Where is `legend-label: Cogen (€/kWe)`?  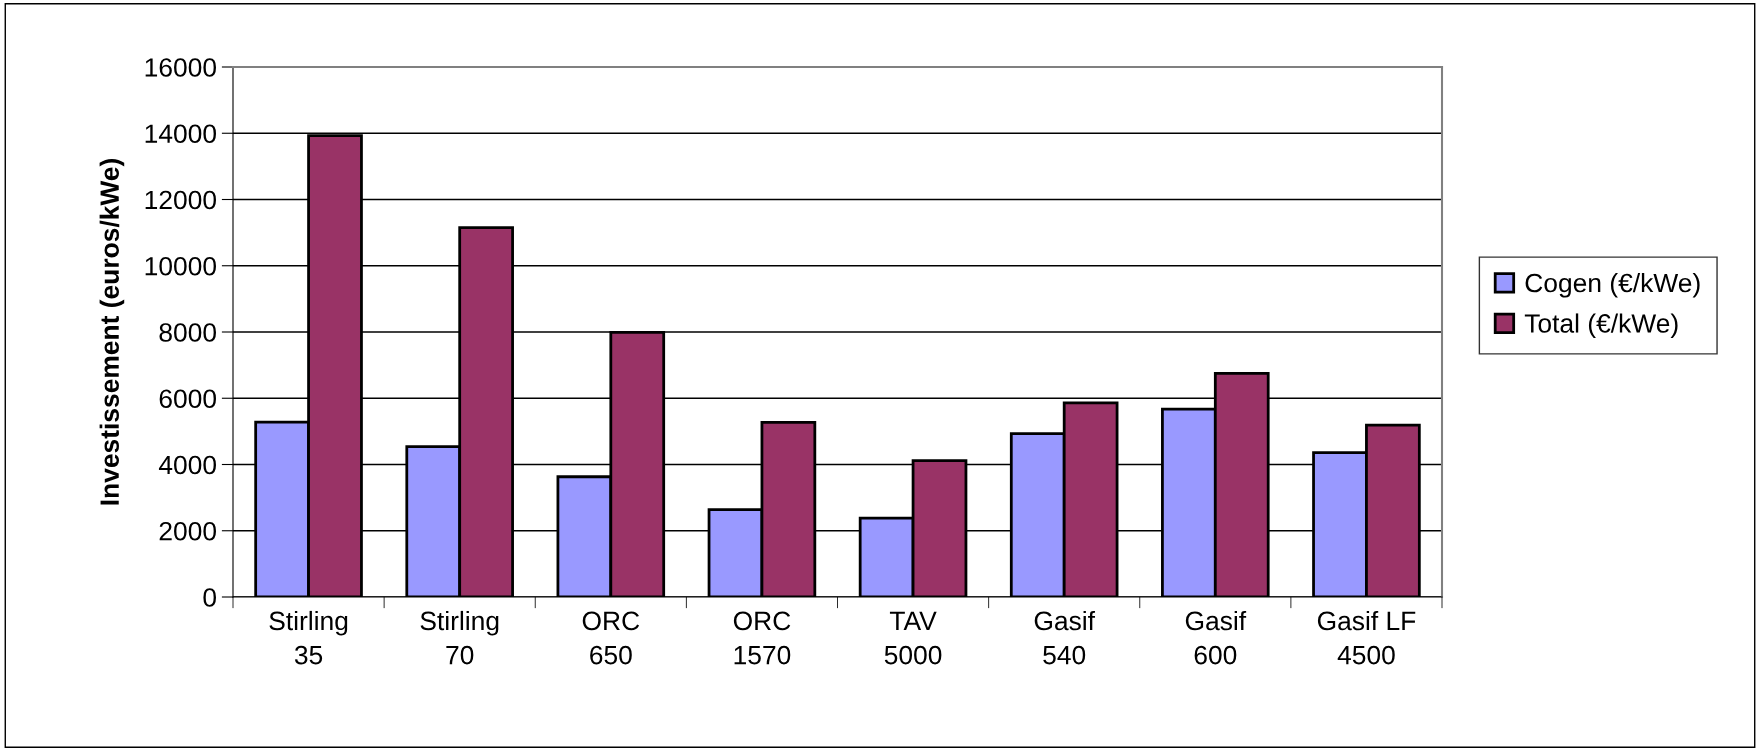
legend-label: Cogen (€/kWe) is located at coordinates (1612, 285).